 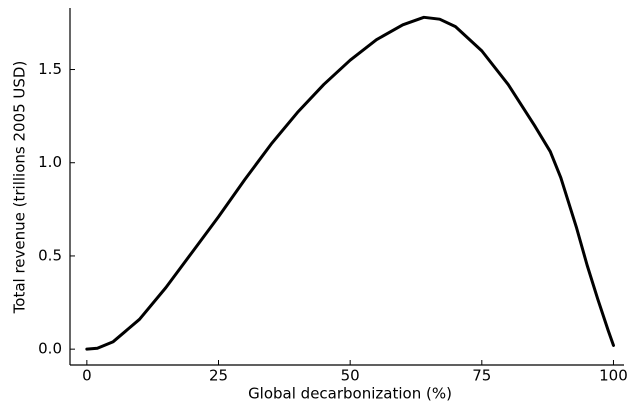 I want to click on x-tick-label: 50, so click(x=350, y=376).